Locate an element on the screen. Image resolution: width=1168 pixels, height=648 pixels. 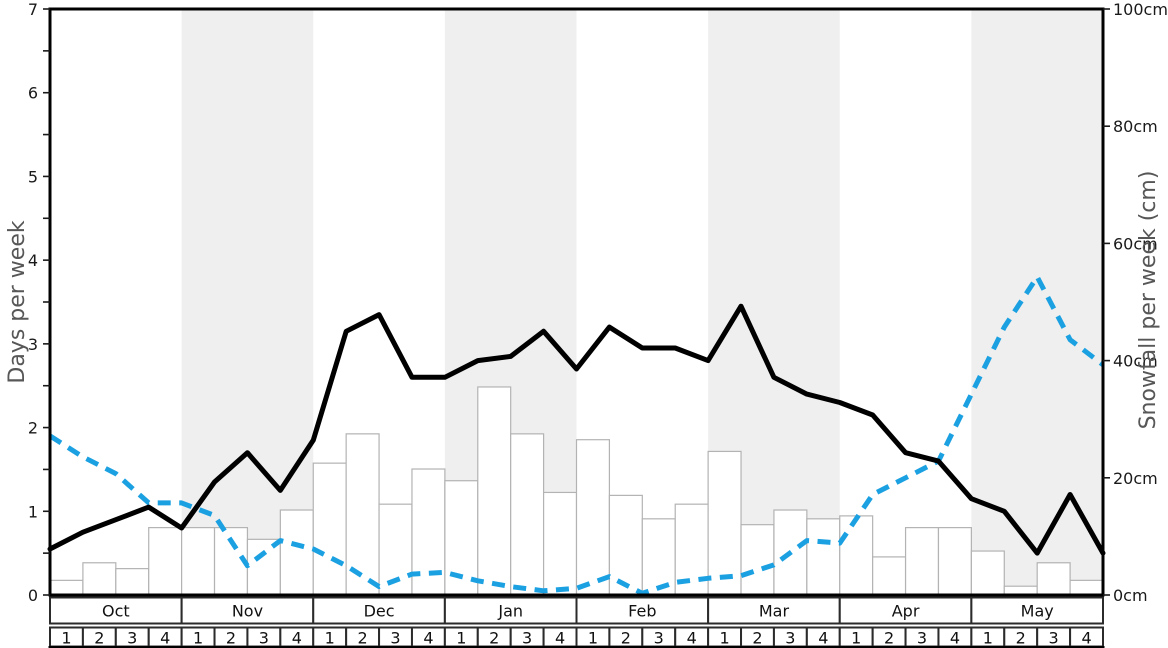
left-axis-tick-label: 3 is located at coordinates (33, 344).